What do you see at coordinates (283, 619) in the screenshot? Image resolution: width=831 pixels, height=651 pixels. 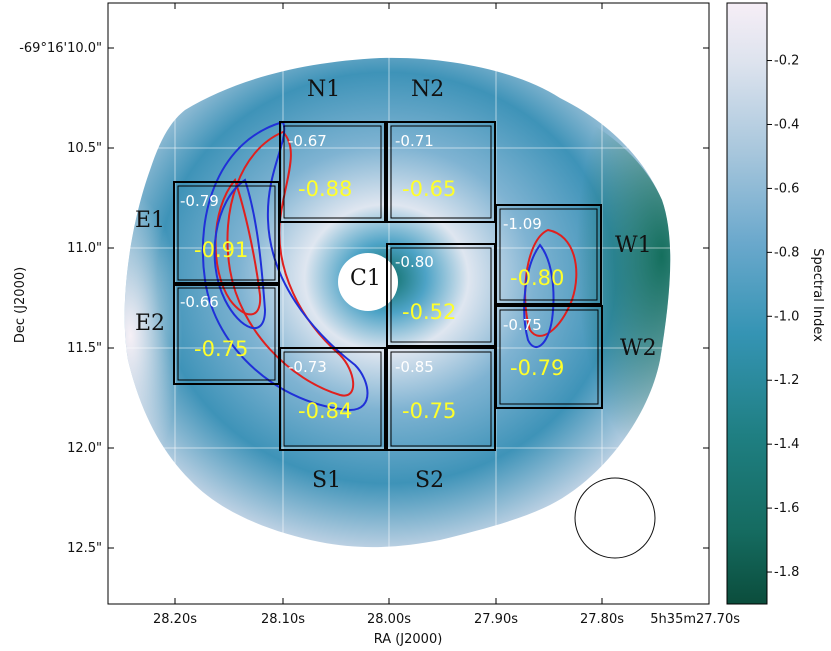 I see `x-tick-label: 28.10s` at bounding box center [283, 619].